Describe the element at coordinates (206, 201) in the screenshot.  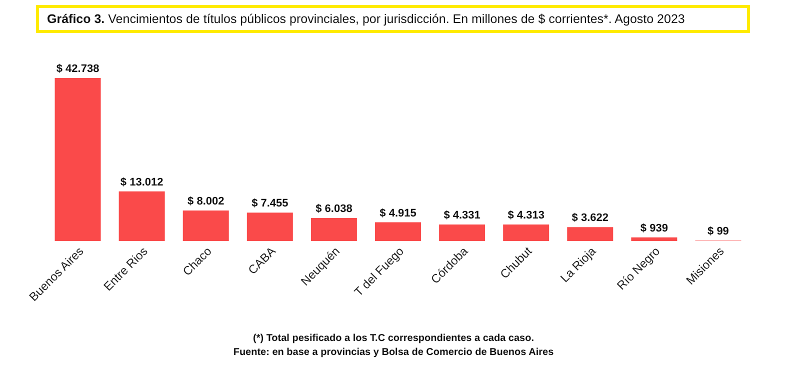
I see `data-label: $ 8.002` at that location.